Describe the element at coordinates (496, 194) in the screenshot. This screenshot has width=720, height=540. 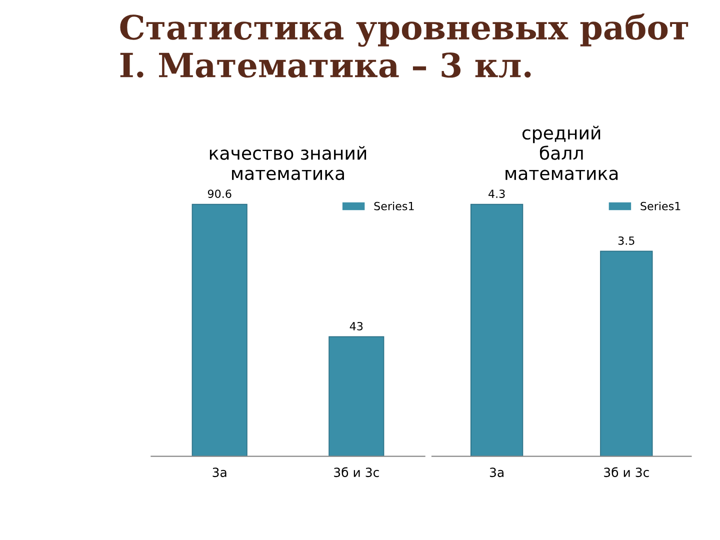
I see `data-label: 4.3` at that location.